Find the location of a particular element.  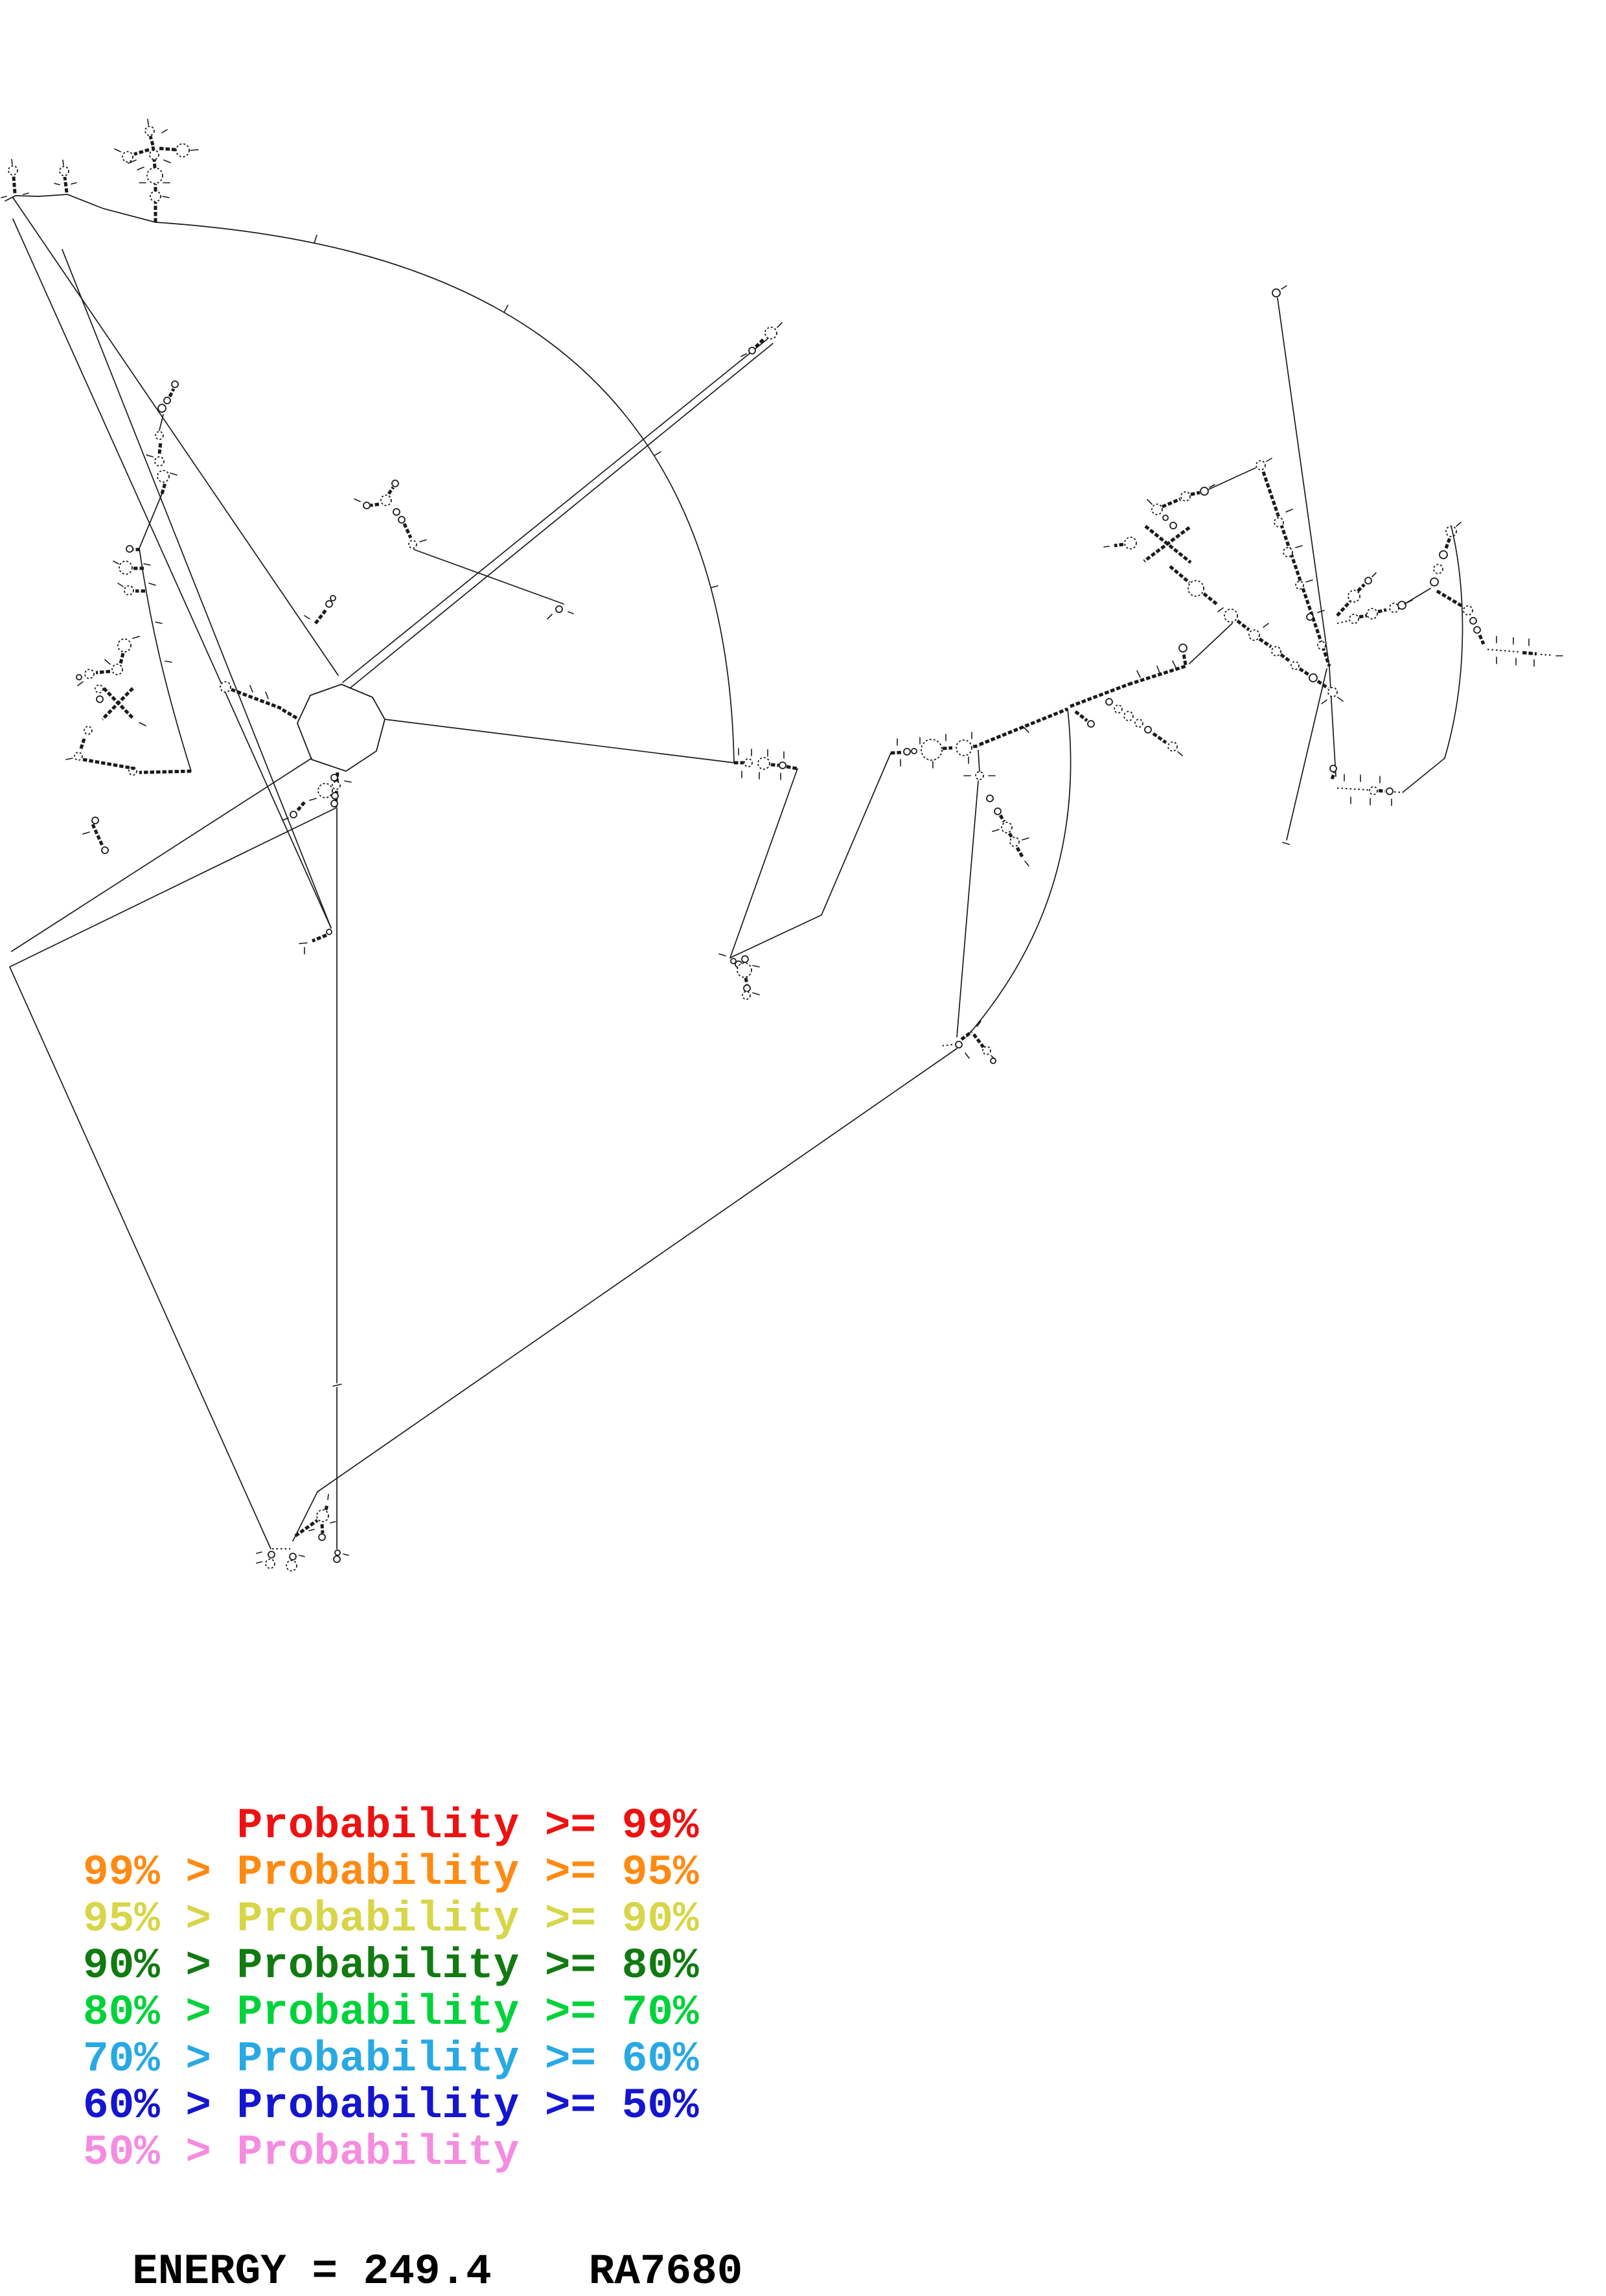

bottom-right-chain is located at coordinates (1366, 785).